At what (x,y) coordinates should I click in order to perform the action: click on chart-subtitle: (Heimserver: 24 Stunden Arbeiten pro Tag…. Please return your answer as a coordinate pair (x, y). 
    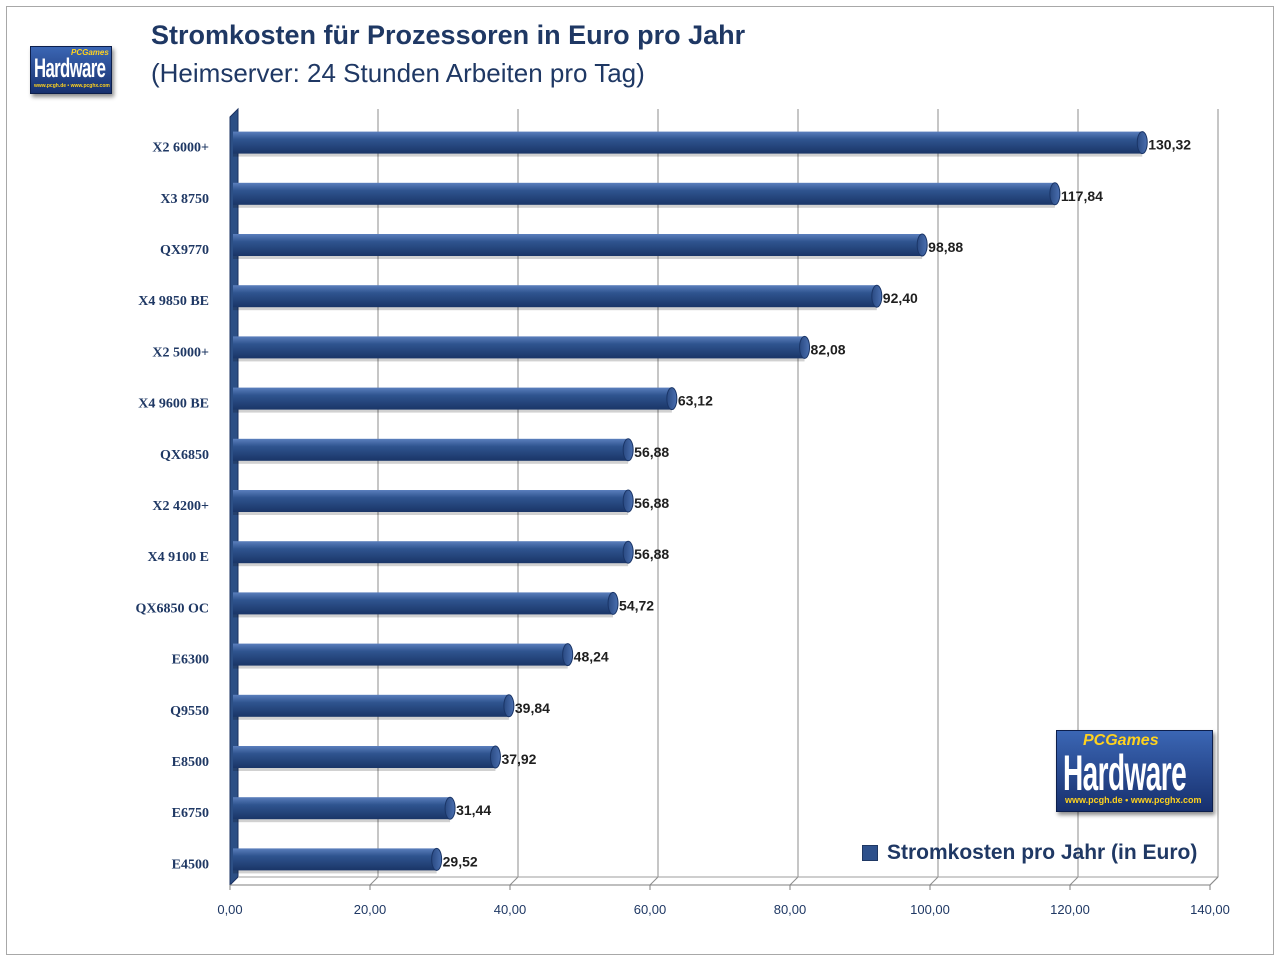
    Looking at the image, I should click on (398, 73).